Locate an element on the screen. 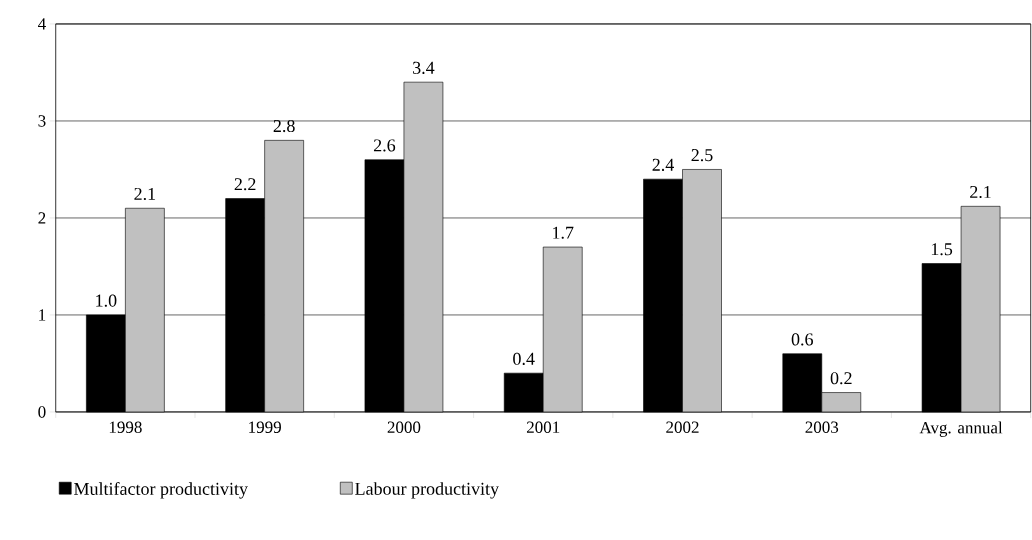 This screenshot has height=540, width=1032. y-tick-label: 3 is located at coordinates (42, 121).